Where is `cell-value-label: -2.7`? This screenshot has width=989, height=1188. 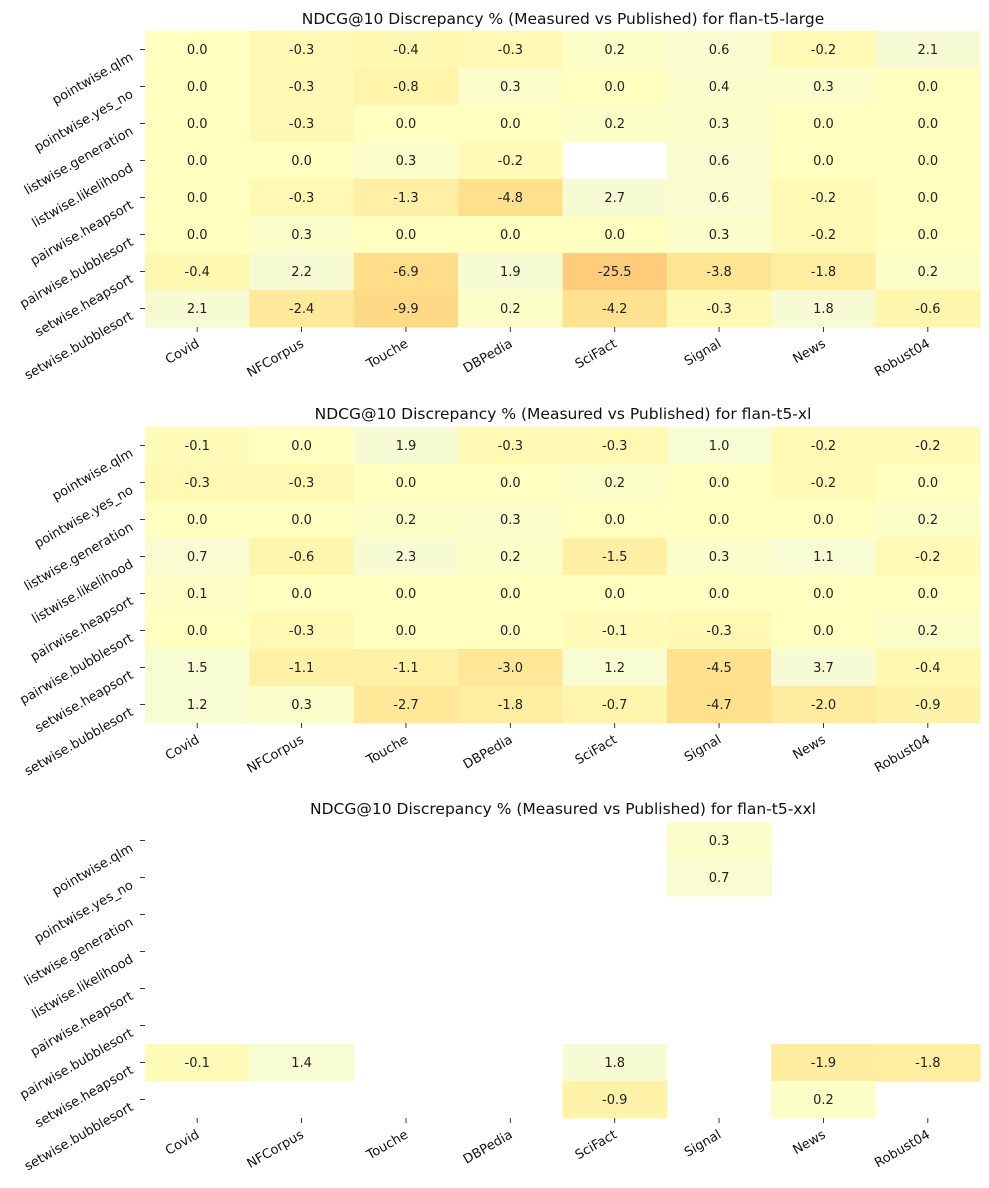 cell-value-label: -2.7 is located at coordinates (405, 705).